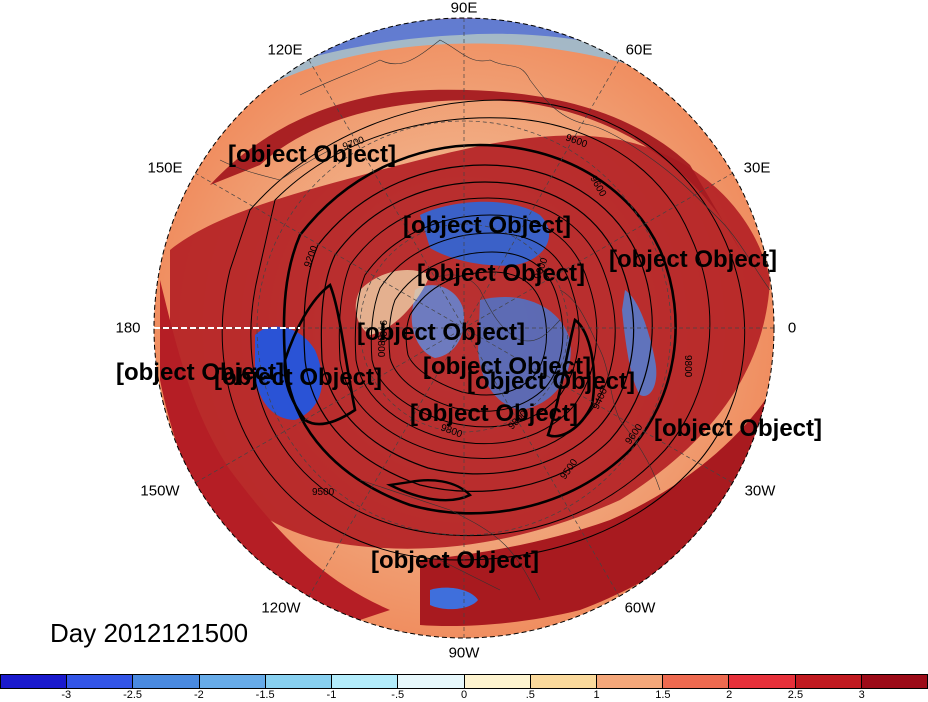 The image size is (928, 702). I want to click on lon-label-180: 180, so click(128, 328).